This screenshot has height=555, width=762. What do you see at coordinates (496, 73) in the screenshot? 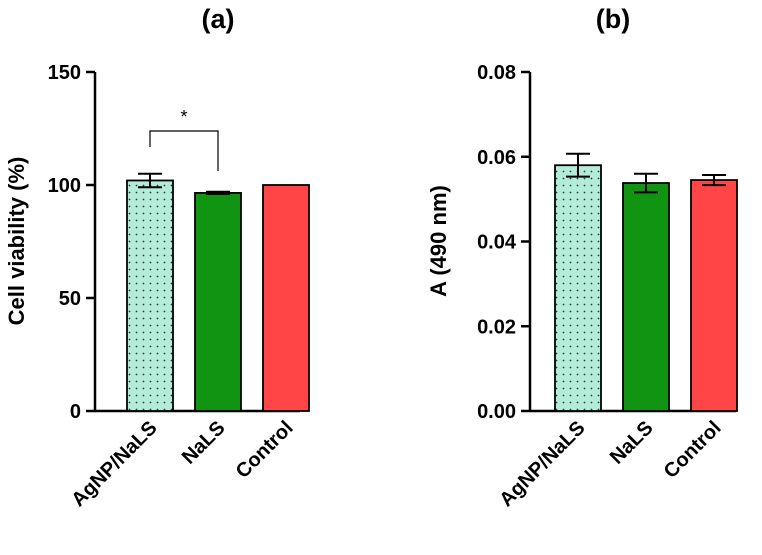
I see `panel-b-y-tick-label: 0.08` at bounding box center [496, 73].